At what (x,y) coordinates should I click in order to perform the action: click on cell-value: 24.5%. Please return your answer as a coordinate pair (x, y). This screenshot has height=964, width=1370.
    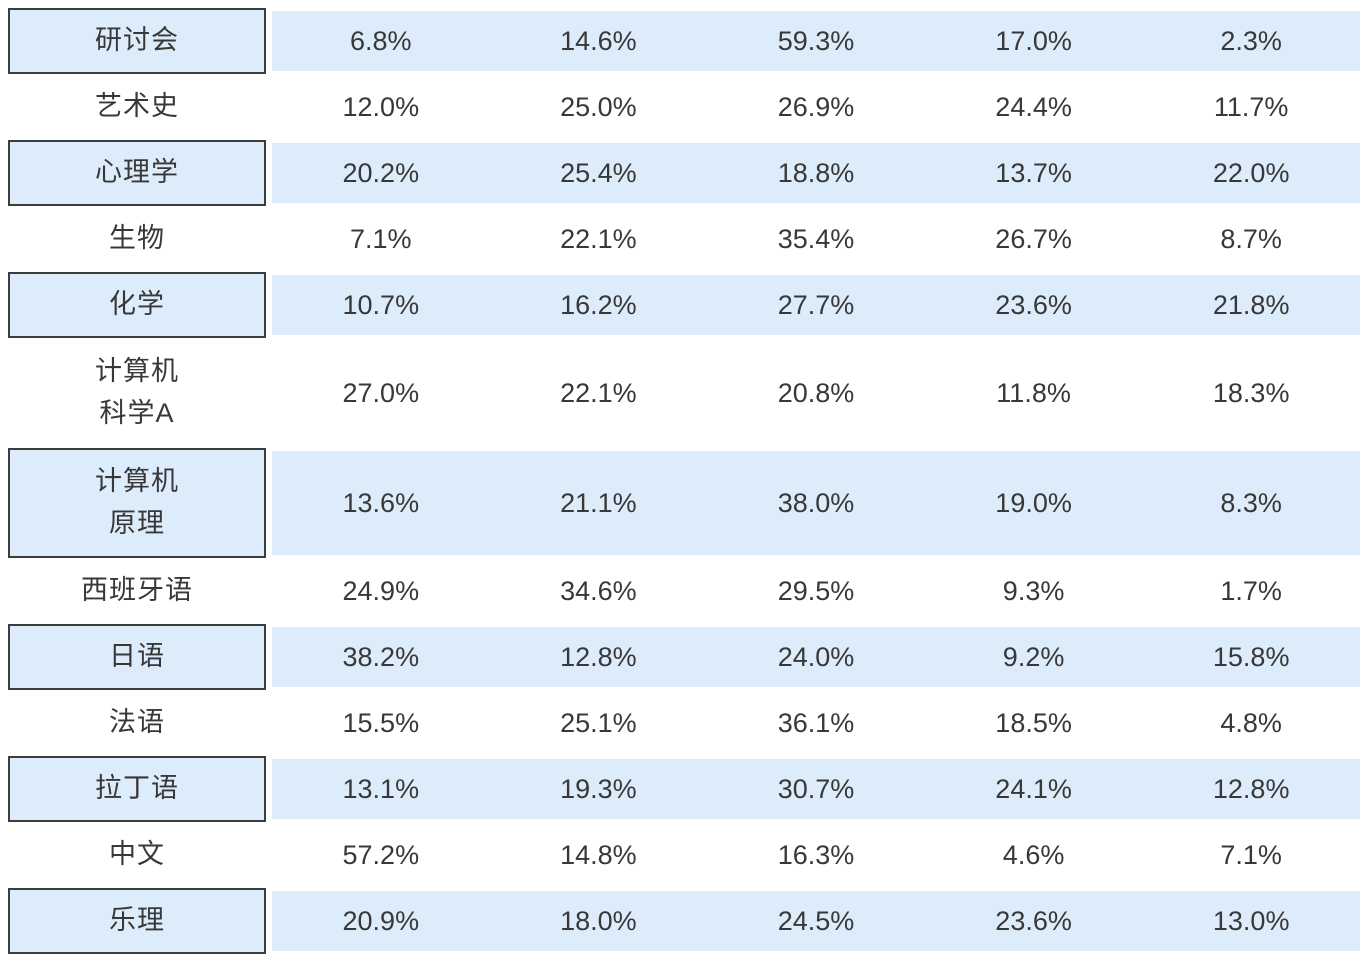
    Looking at the image, I should click on (816, 920).